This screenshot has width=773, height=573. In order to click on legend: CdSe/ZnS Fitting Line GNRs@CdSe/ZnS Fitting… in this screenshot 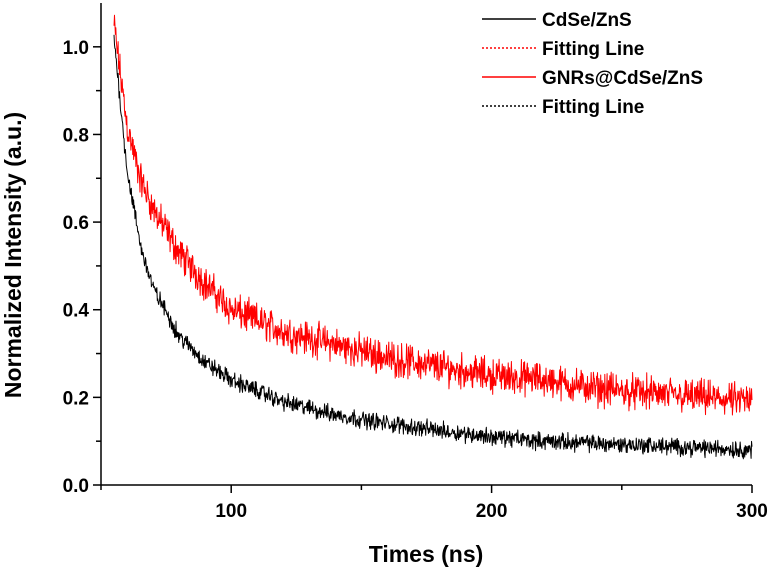, I will do `click(592, 64)`.